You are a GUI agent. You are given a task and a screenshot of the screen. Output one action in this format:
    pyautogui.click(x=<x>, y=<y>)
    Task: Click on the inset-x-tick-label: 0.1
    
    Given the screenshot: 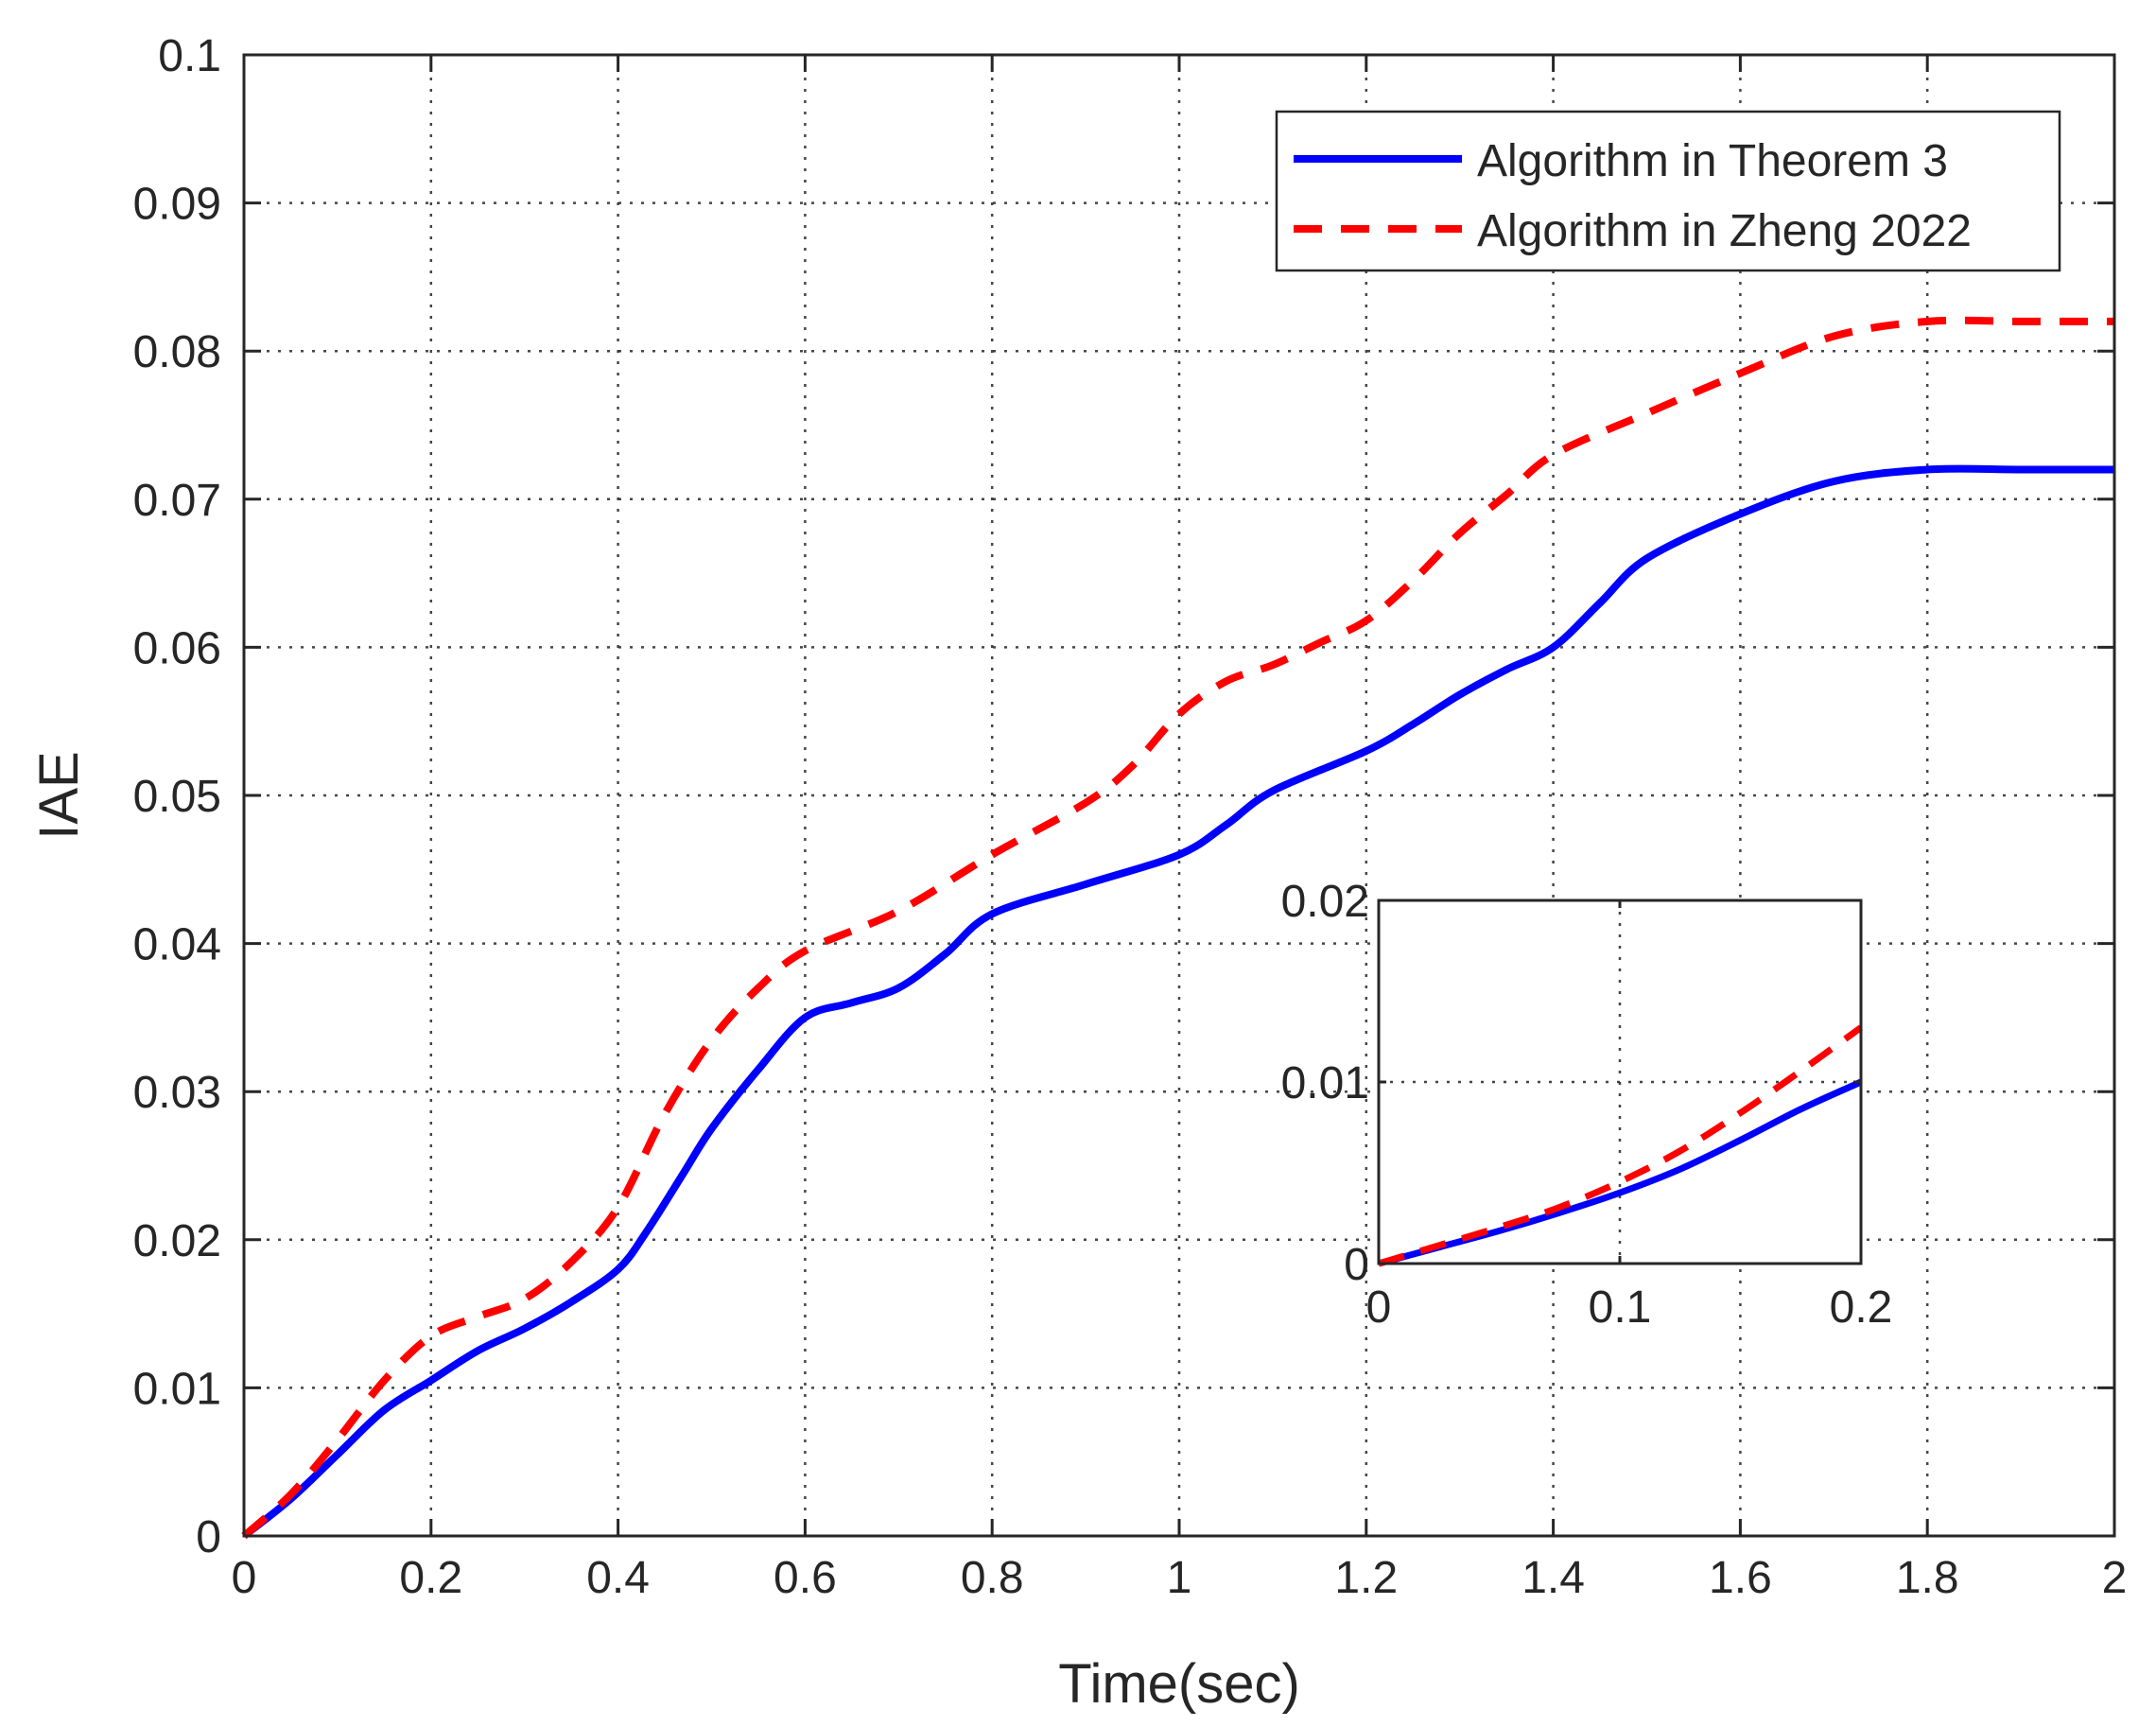 What is the action you would take?
    pyautogui.click(x=1621, y=1307)
    